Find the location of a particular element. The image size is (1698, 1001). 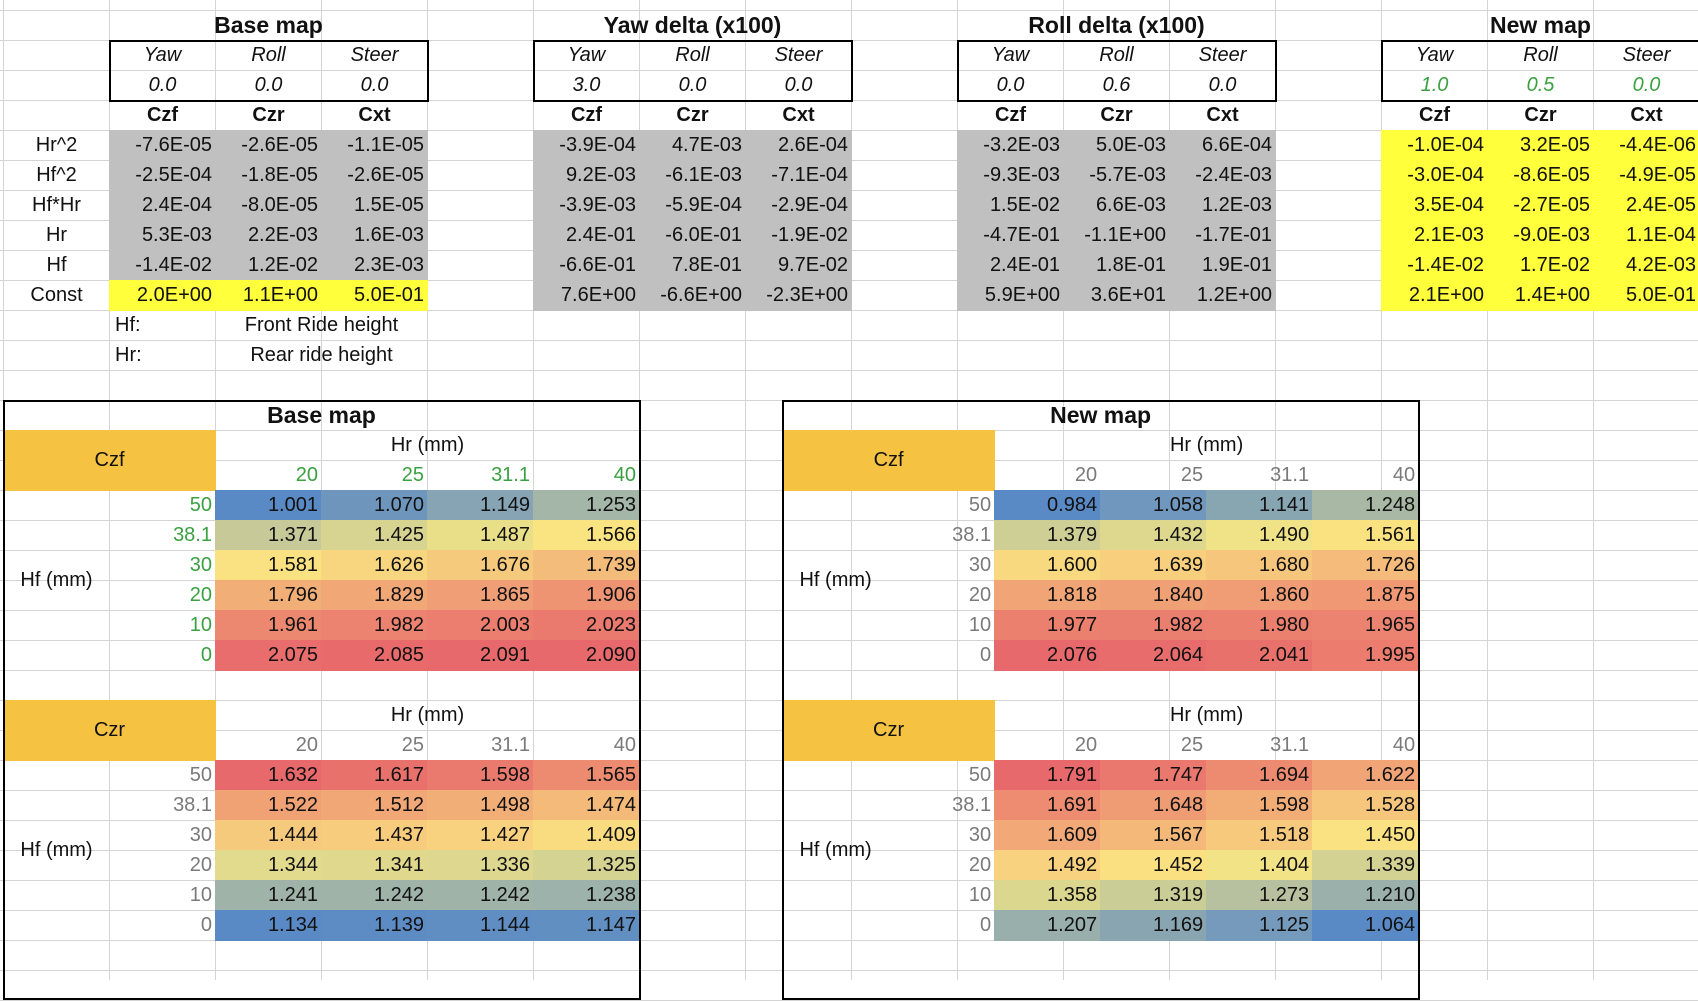

row-value: 20 is located at coordinates (200, 865).